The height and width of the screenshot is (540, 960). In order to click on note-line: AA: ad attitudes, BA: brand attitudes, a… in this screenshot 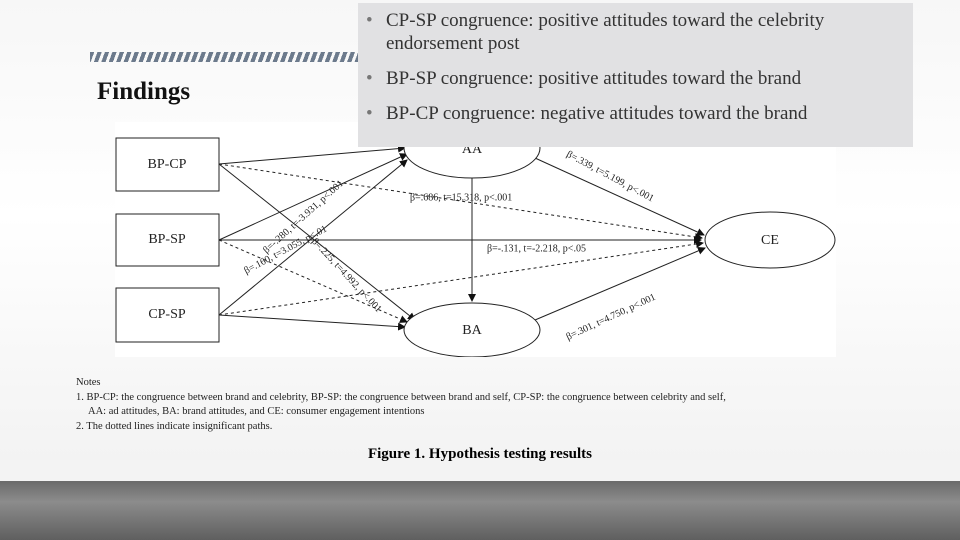, I will do `click(256, 411)`.